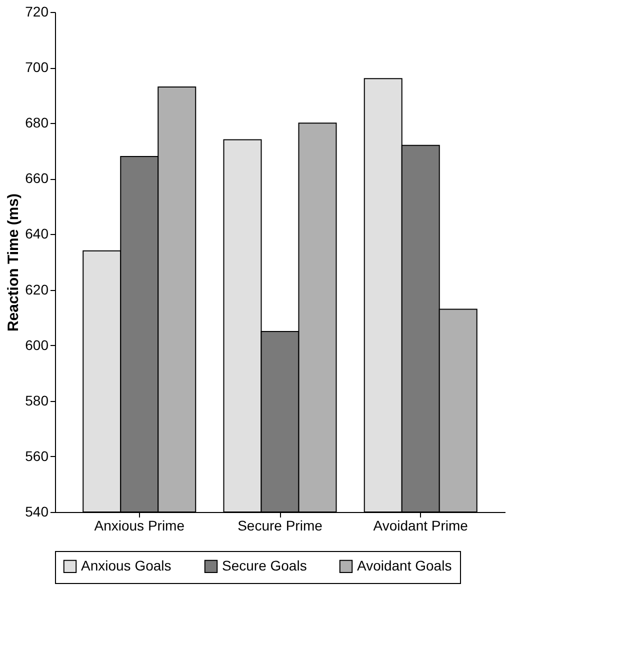  I want to click on legend-label: Anxious Goals, so click(126, 565).